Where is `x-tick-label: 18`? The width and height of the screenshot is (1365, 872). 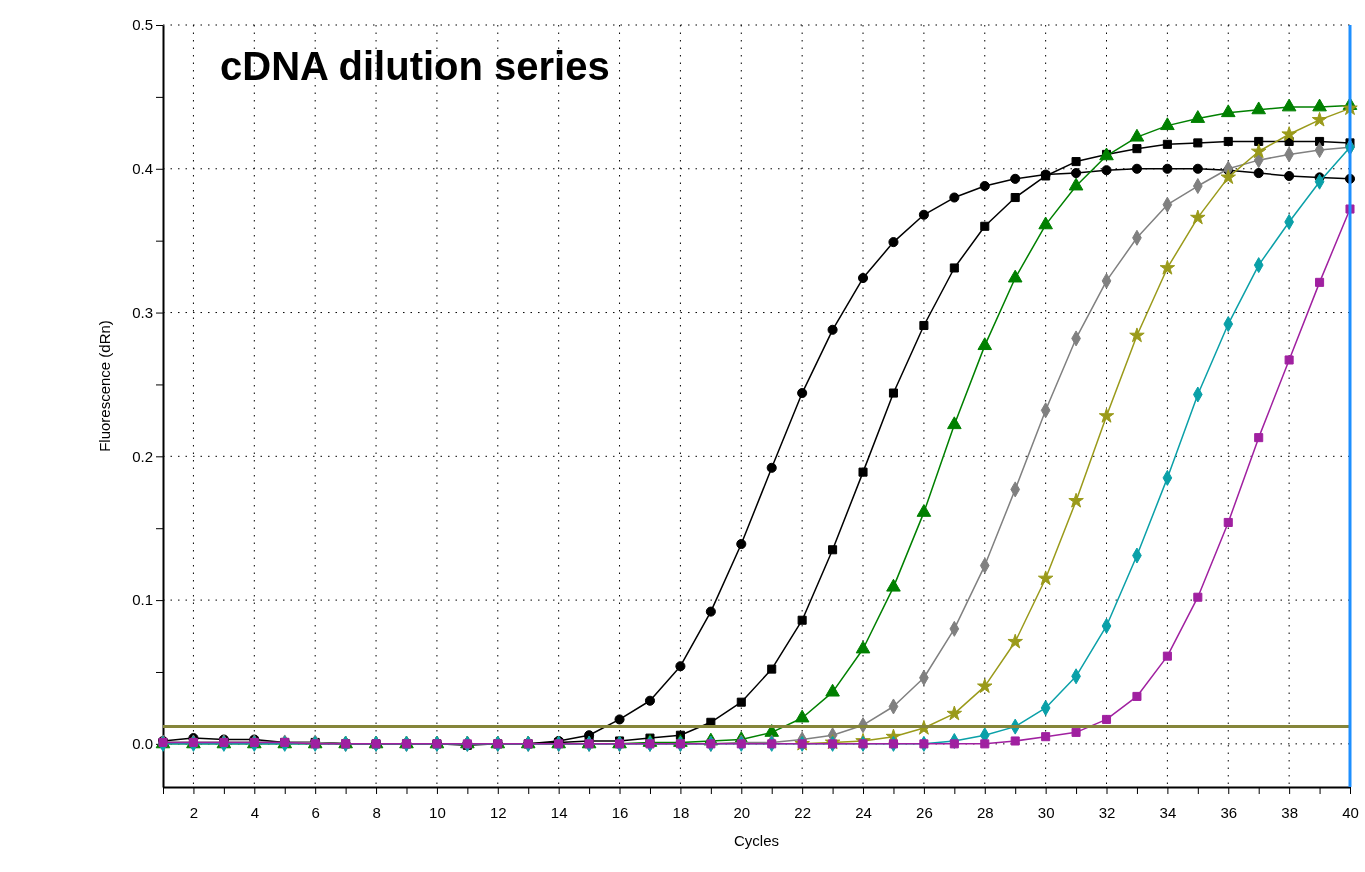 x-tick-label: 18 is located at coordinates (681, 812).